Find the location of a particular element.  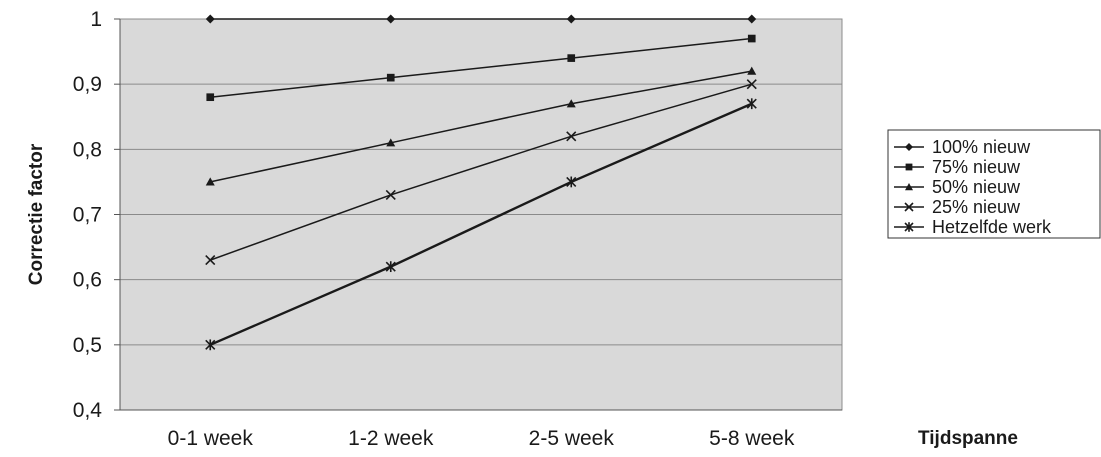

legend-item: 50% nieuw is located at coordinates (957, 187).